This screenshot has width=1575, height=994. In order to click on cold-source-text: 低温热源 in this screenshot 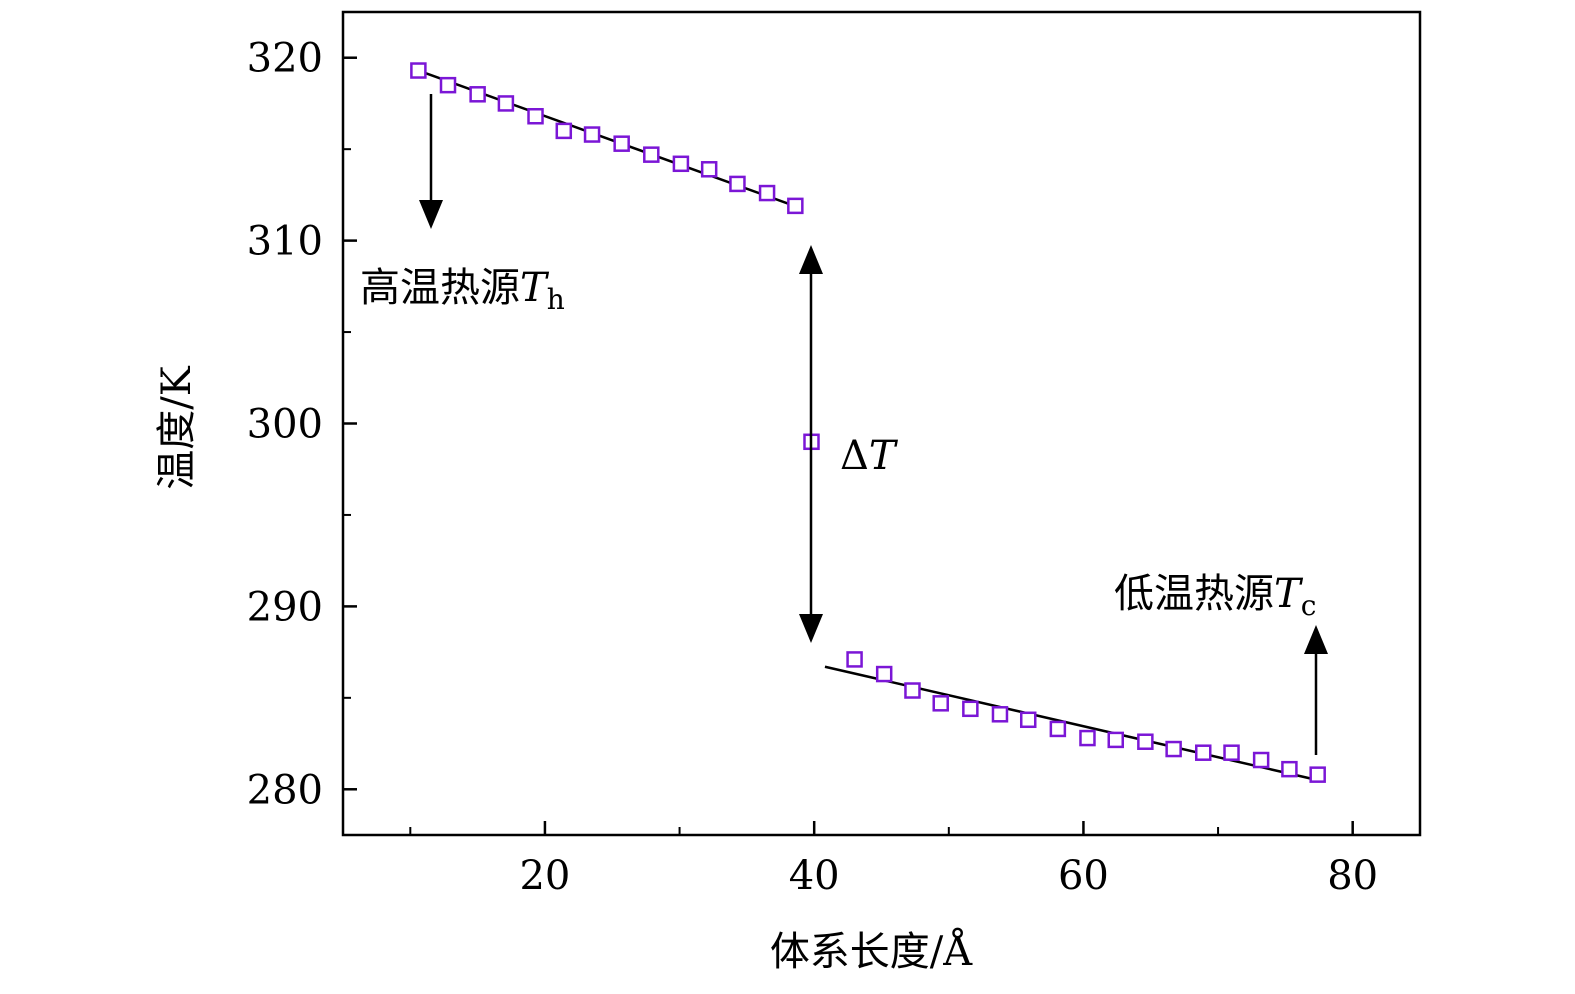, I will do `click(1194, 594)`.